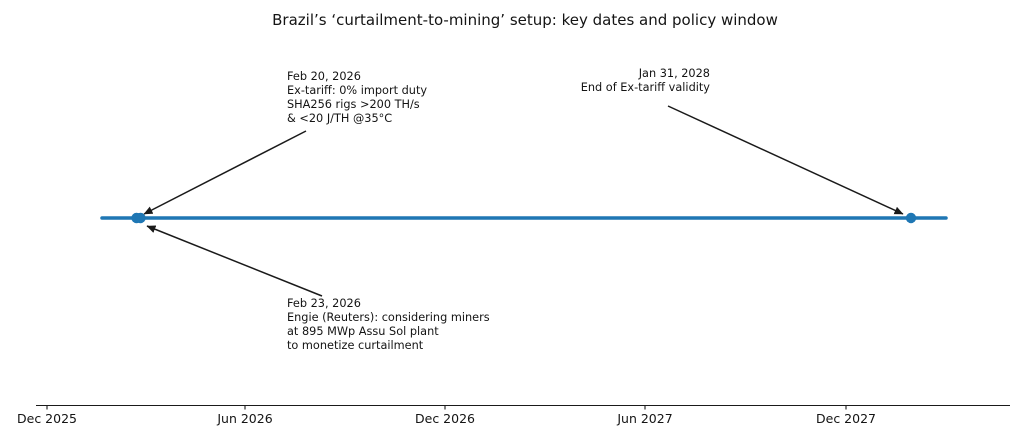 Image resolution: width=1024 pixels, height=442 pixels. Describe the element at coordinates (245, 418) in the screenshot. I see `x-tick-label: Jun 2026` at that location.